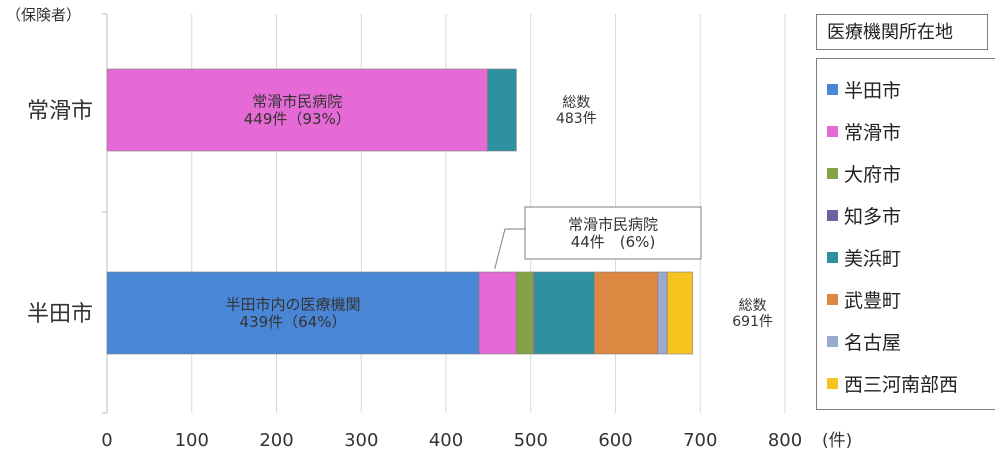  I want to click on x-tick-label: 300, so click(361, 440).